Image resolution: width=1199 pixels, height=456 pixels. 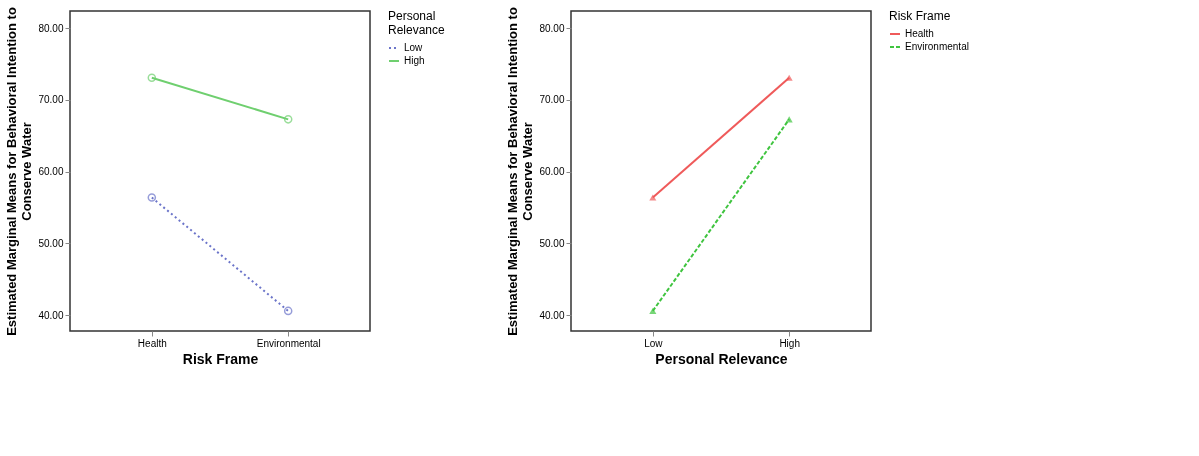 I want to click on legend-title: Risk Frame, so click(x=920, y=16).